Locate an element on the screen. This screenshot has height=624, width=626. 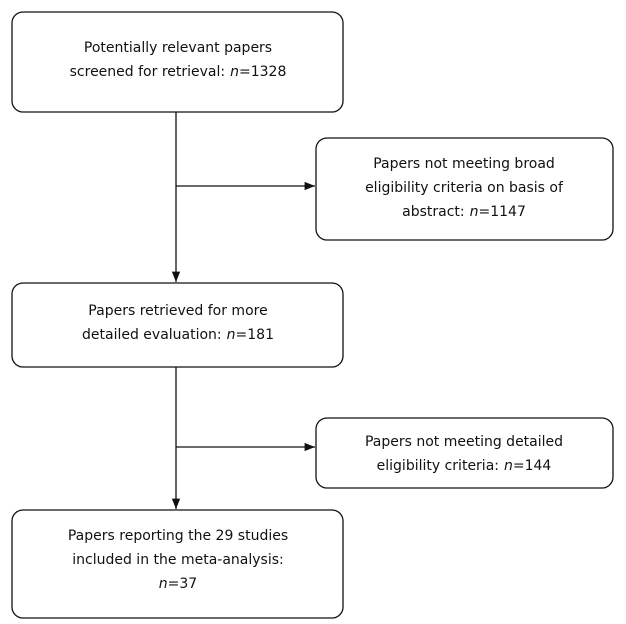
node-text: detailed evaluation: is located at coordinates (152, 335).